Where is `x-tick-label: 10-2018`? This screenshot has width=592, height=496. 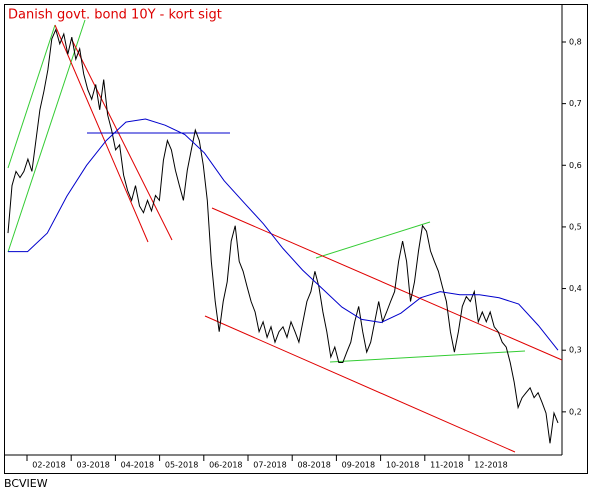
x-tick-label: 10-2018 is located at coordinates (402, 465).